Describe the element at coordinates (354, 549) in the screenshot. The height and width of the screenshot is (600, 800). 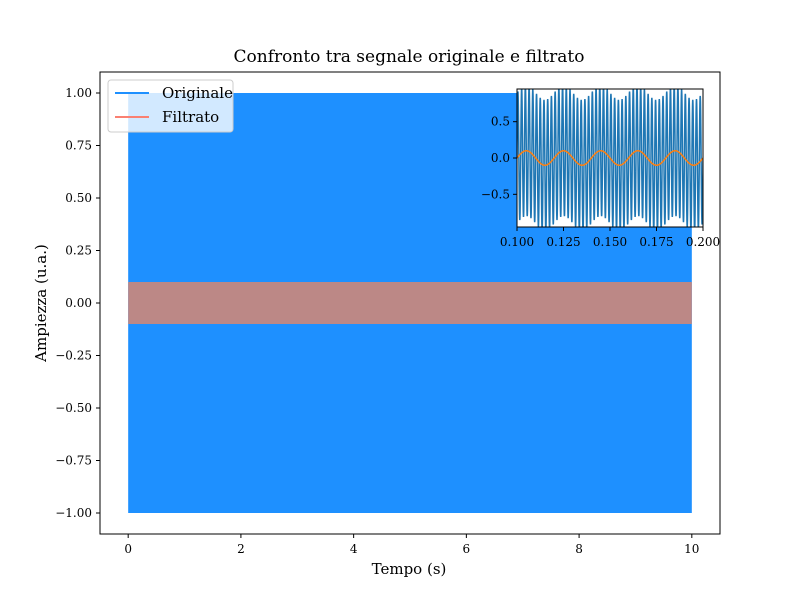
I see `x-tick-label: 4` at that location.